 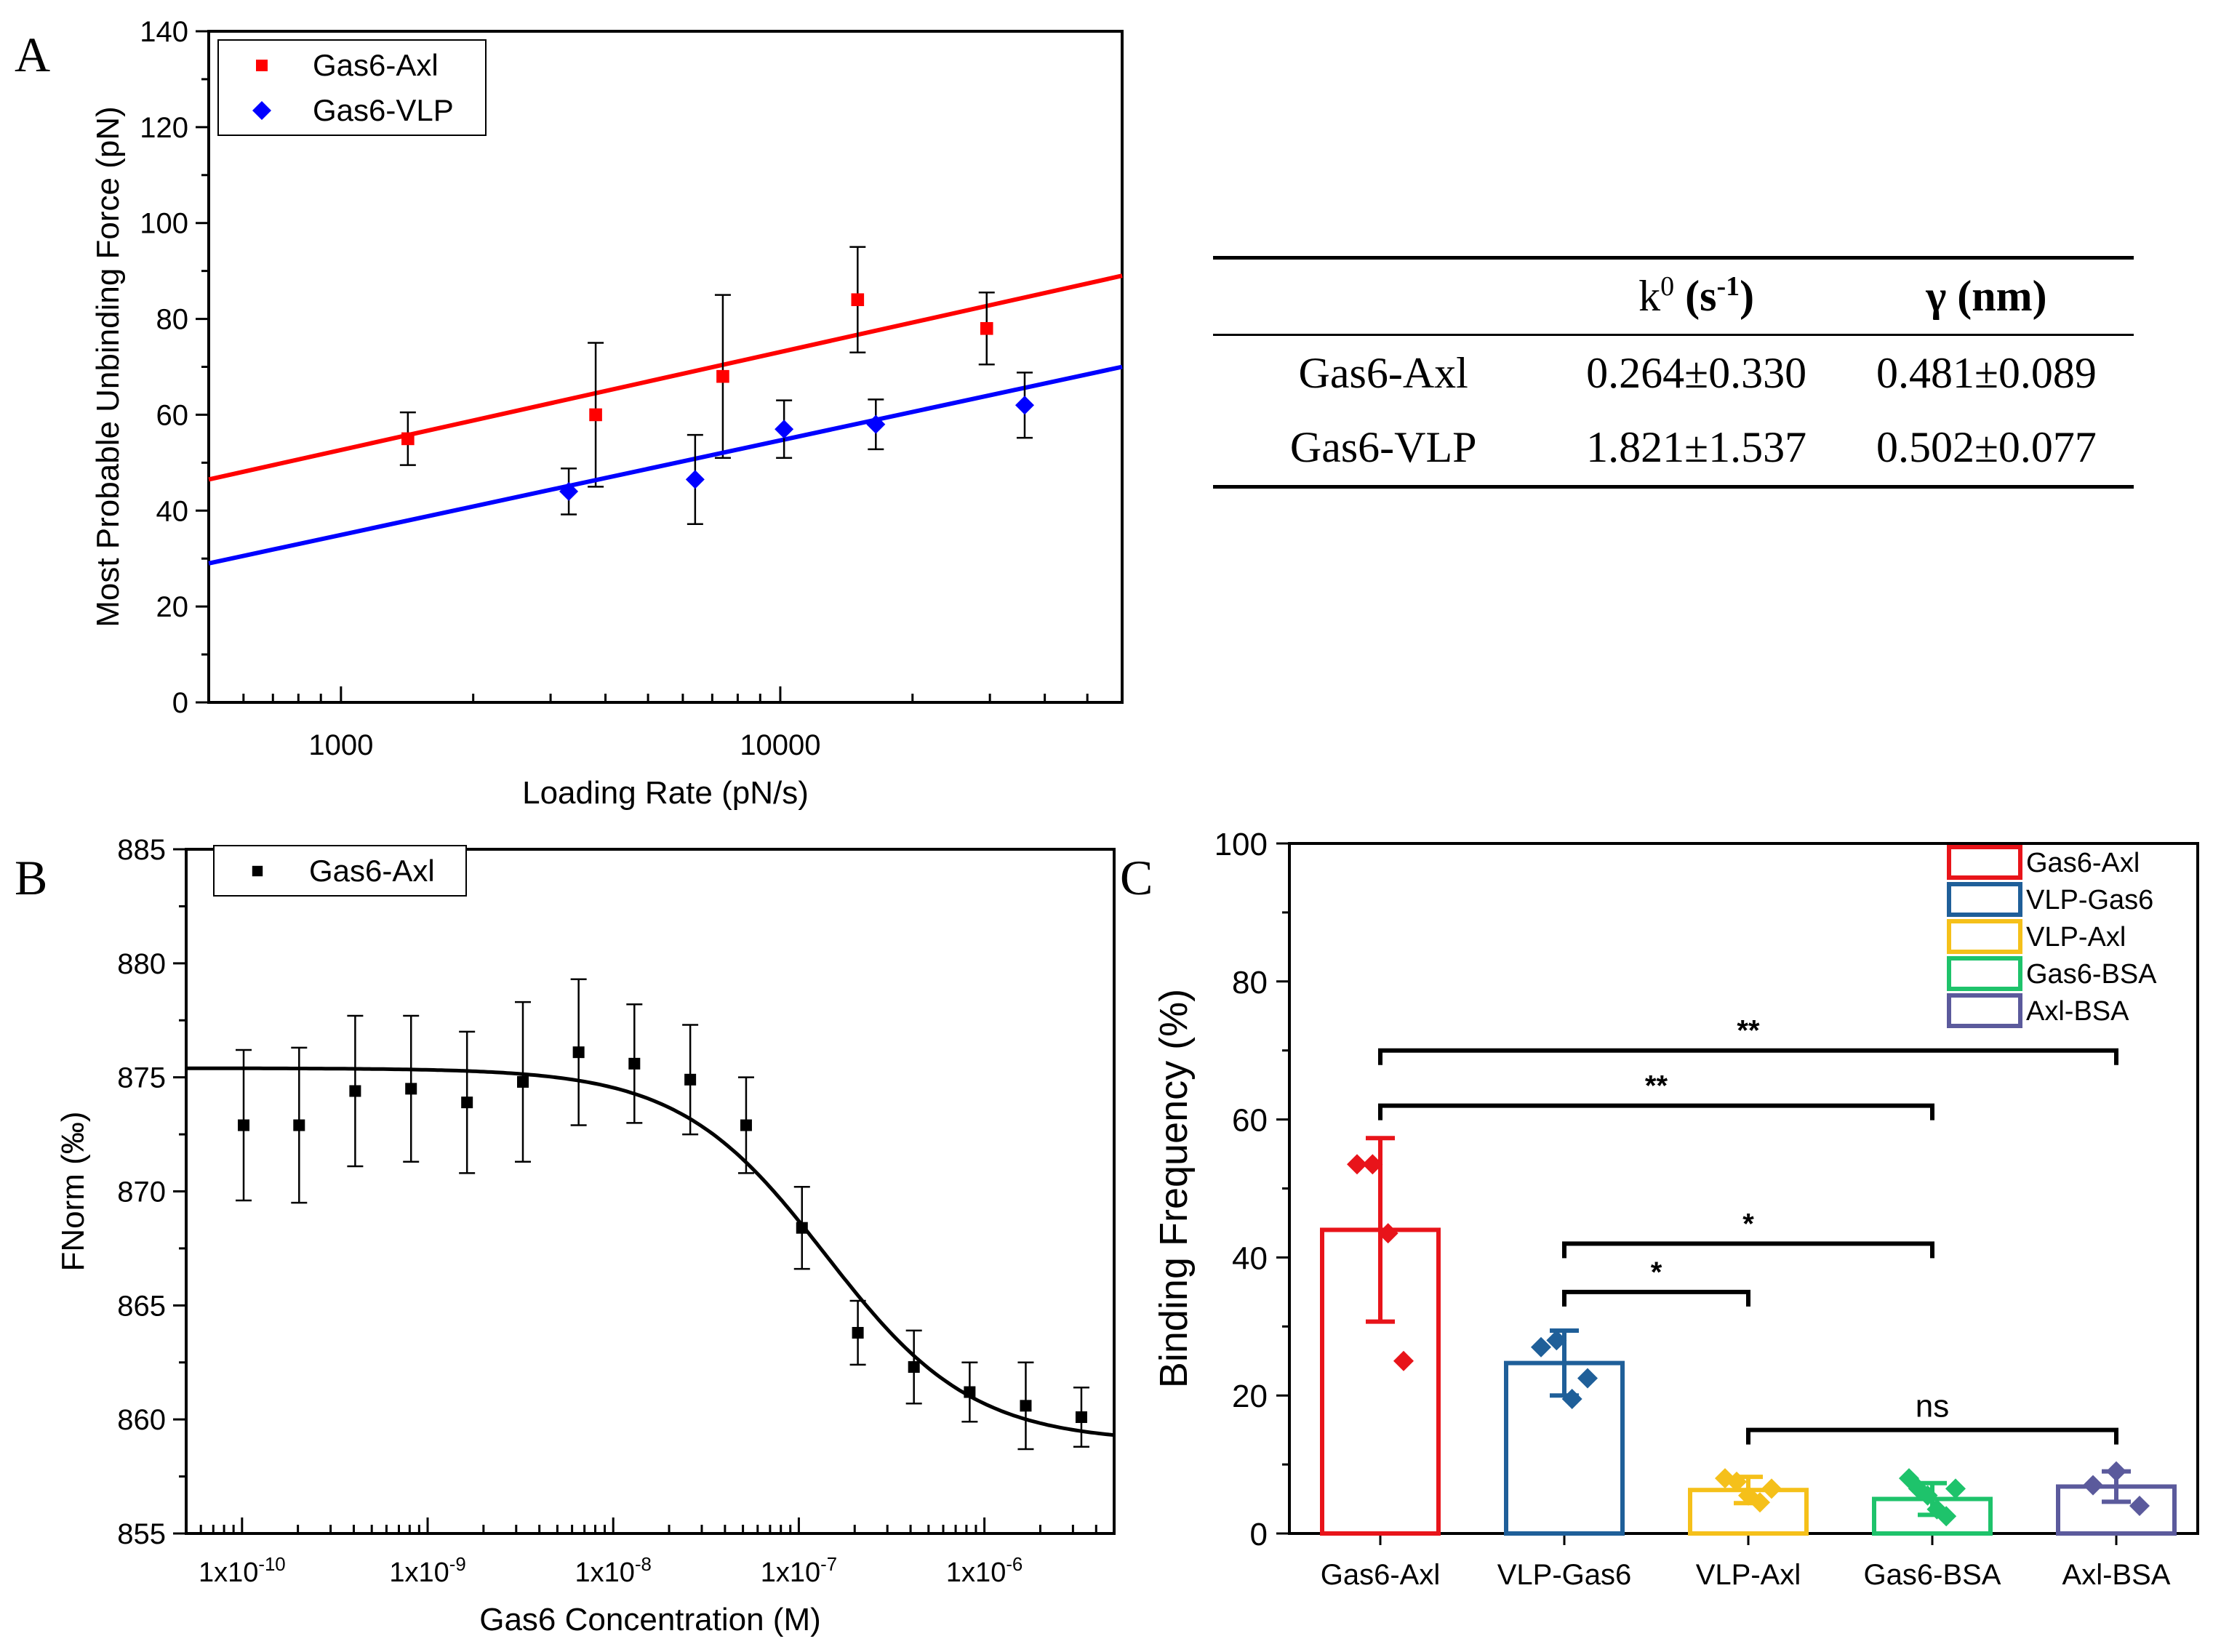 I want to click on panel-label-c: C, so click(x=1136, y=877).